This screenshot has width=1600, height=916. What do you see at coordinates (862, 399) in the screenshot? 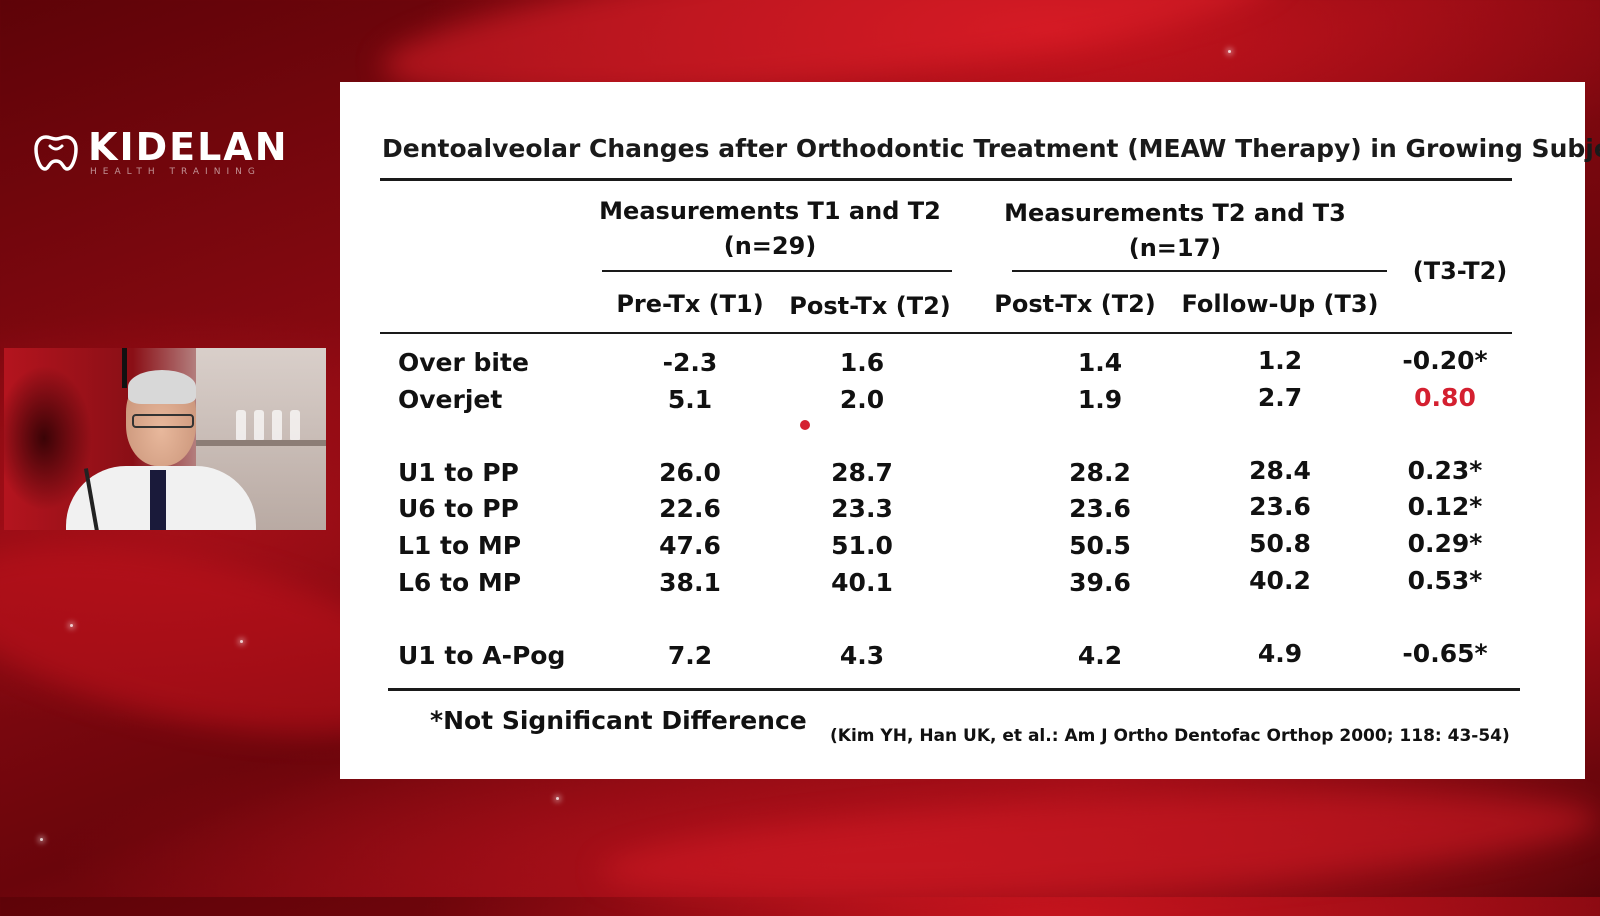
I see `table-cell: 2.0` at bounding box center [862, 399].